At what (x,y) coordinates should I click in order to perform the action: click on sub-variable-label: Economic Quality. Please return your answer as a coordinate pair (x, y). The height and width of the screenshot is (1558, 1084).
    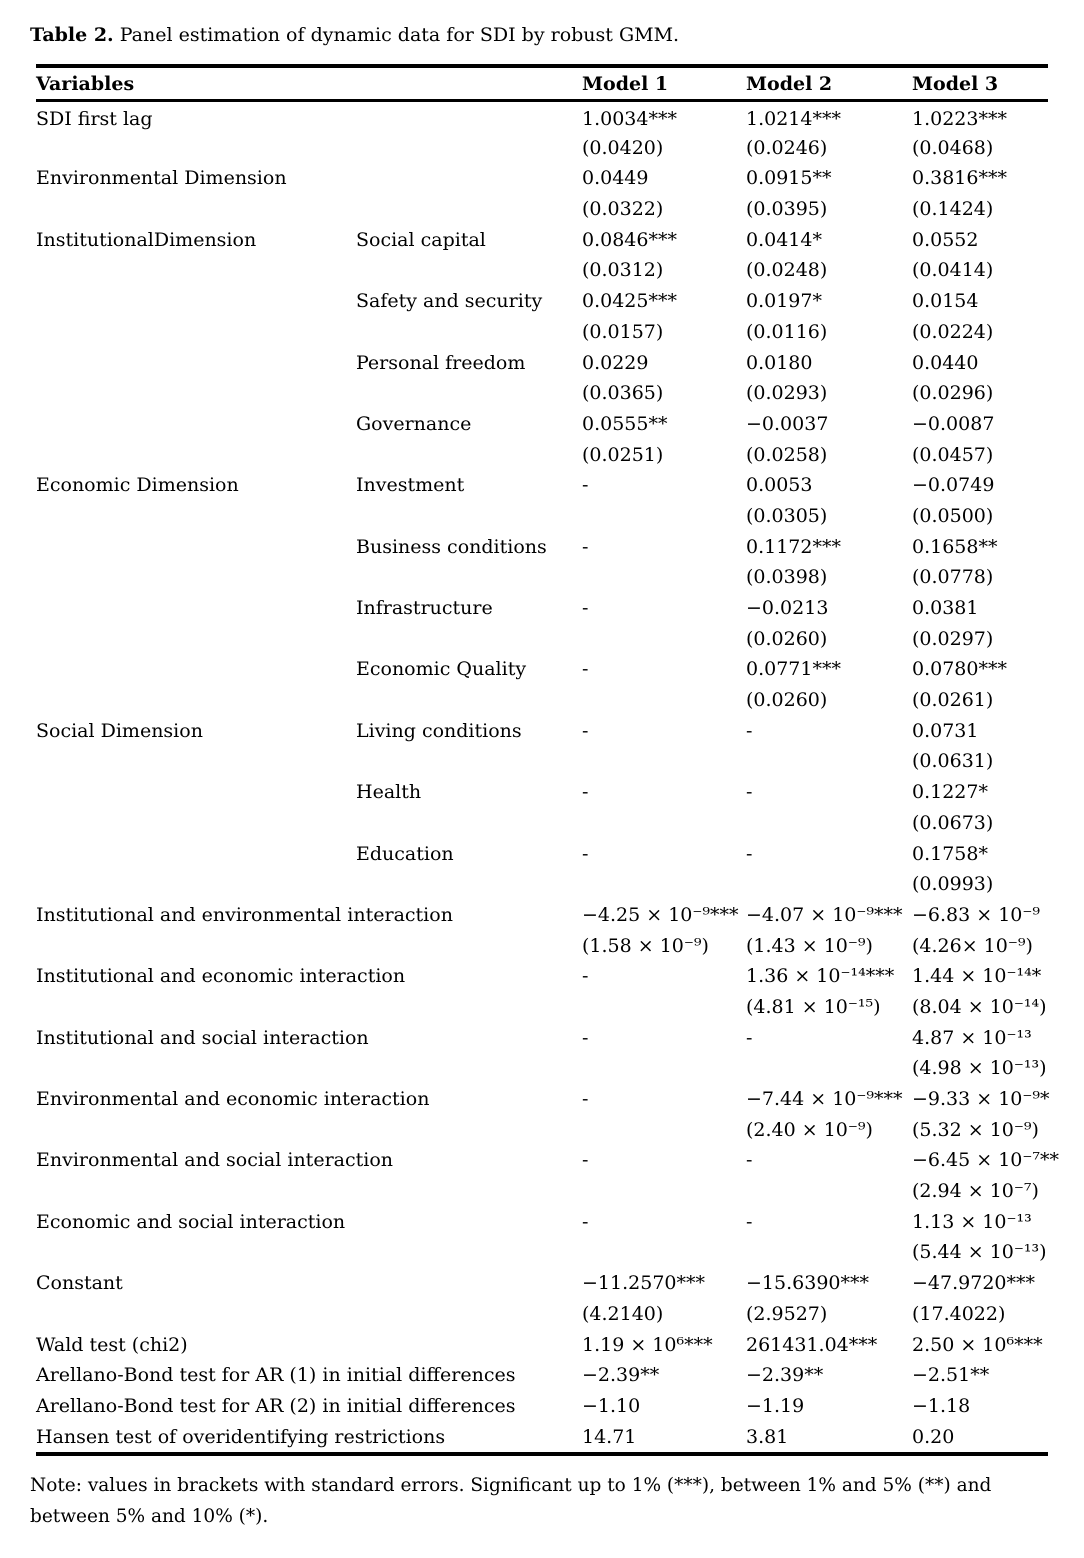
    Looking at the image, I should click on (441, 669).